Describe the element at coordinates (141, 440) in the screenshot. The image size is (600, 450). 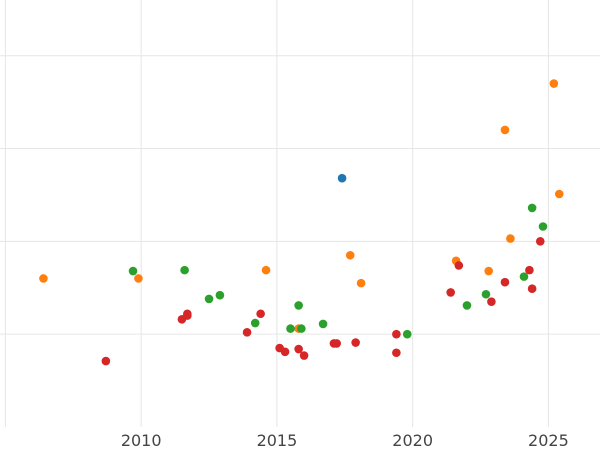
I see `x-tick-label: 2010` at that location.